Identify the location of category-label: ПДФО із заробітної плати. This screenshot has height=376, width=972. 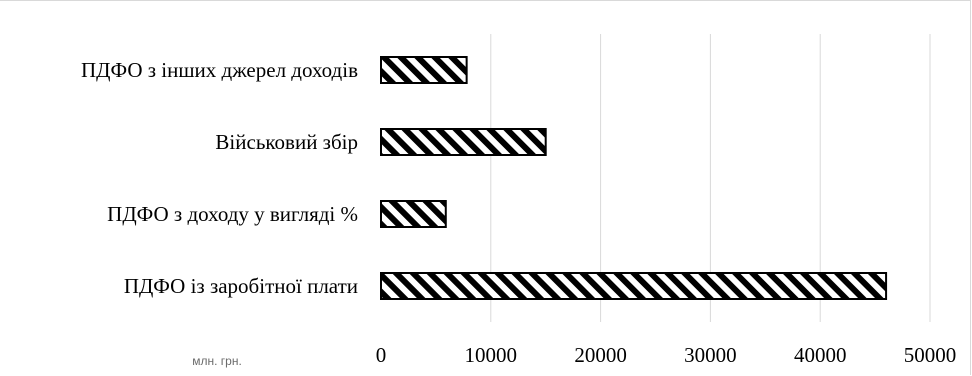
(241, 286).